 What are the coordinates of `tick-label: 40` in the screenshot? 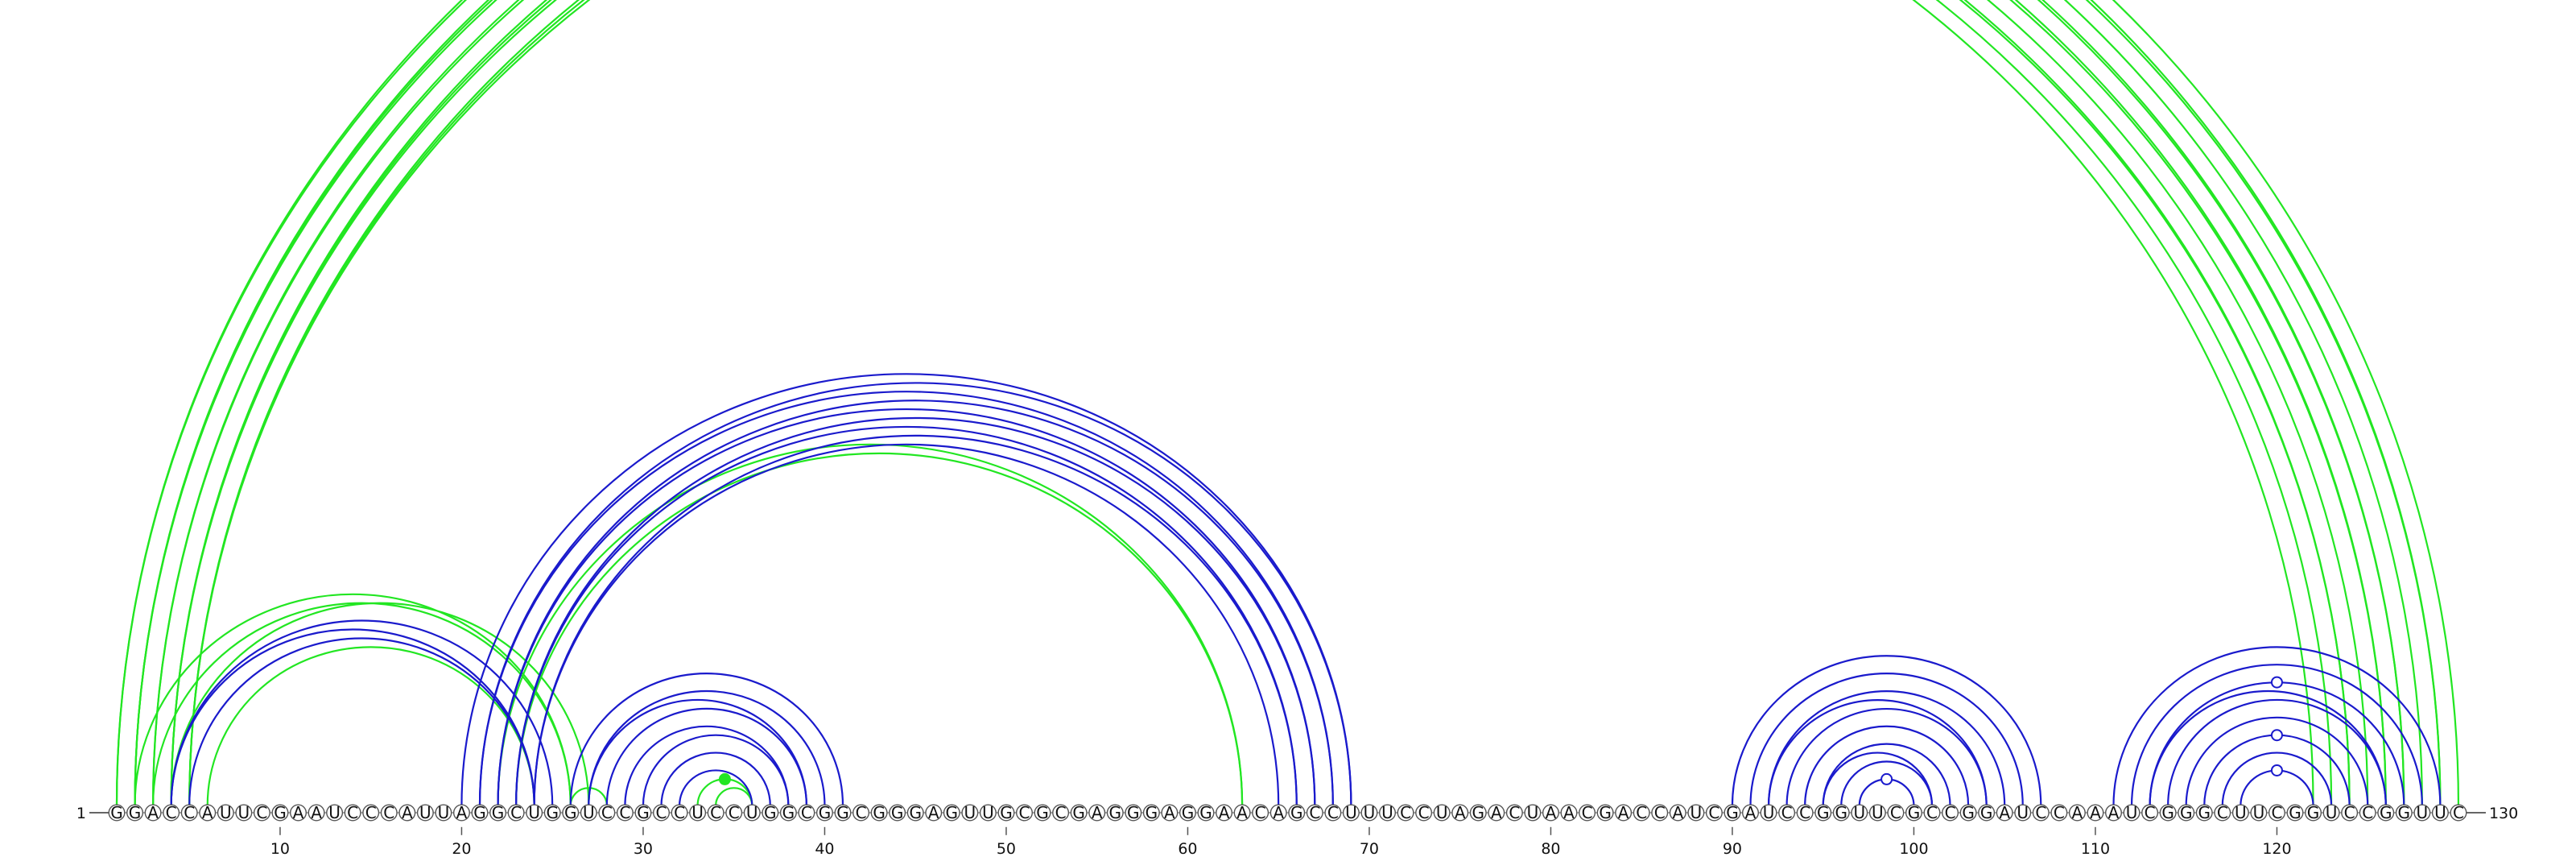 It's located at (824, 849).